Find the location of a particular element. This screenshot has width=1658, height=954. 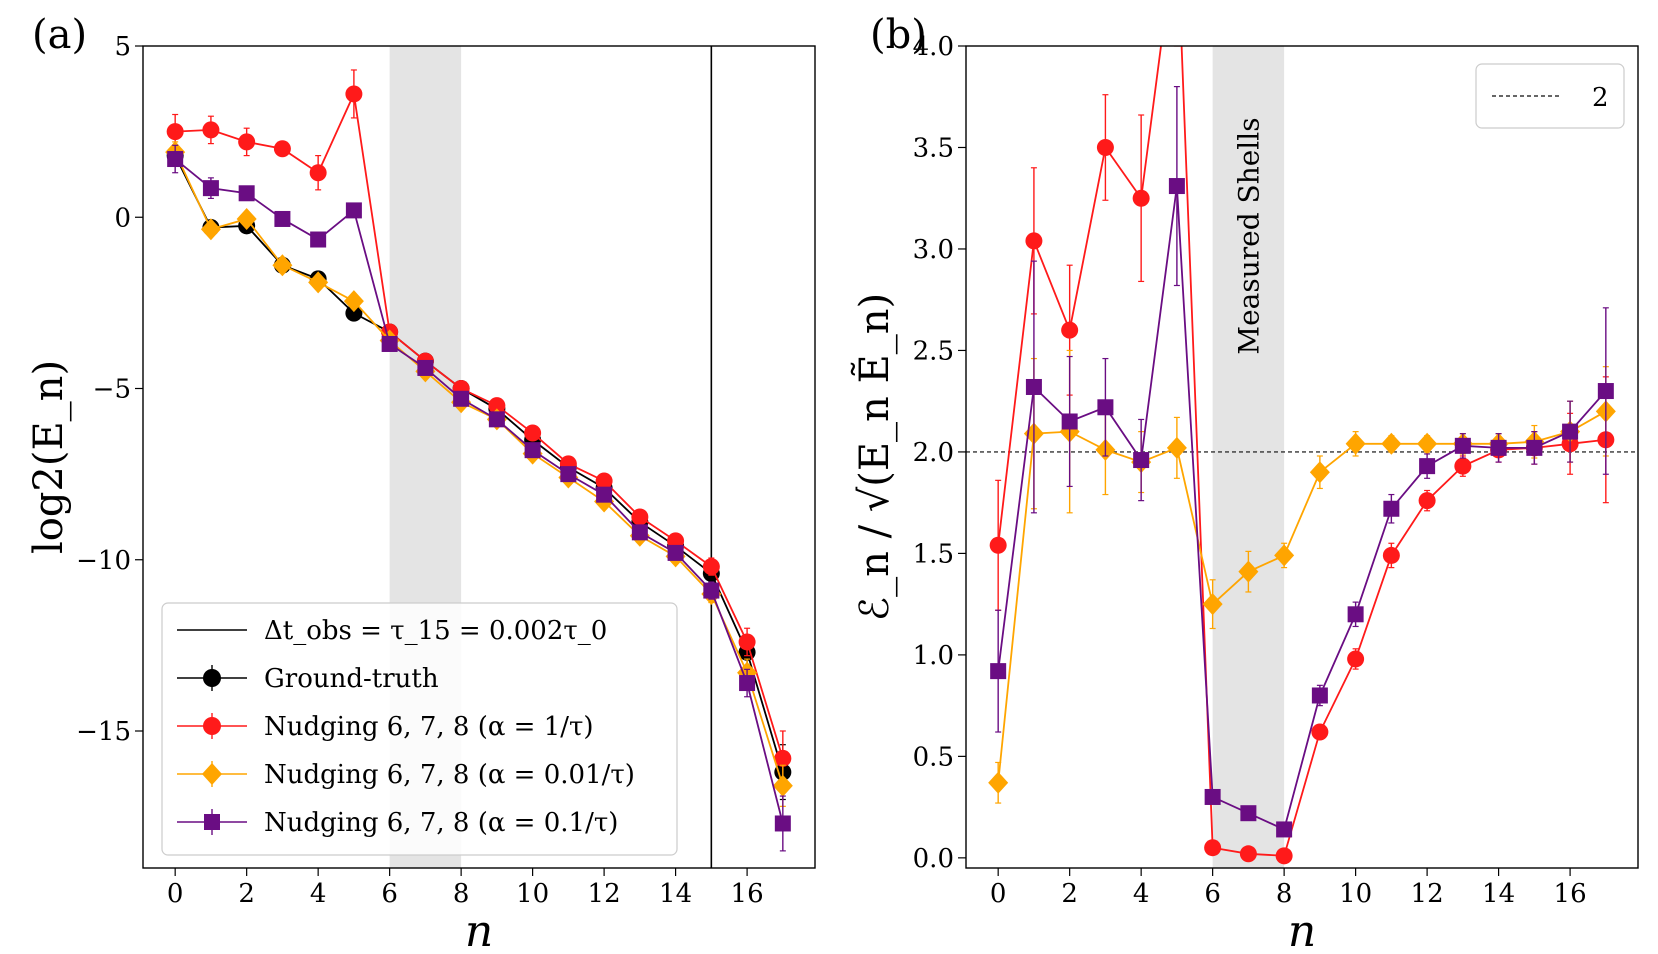

a-legend-entry-1: Ground-truth is located at coordinates (351, 679).